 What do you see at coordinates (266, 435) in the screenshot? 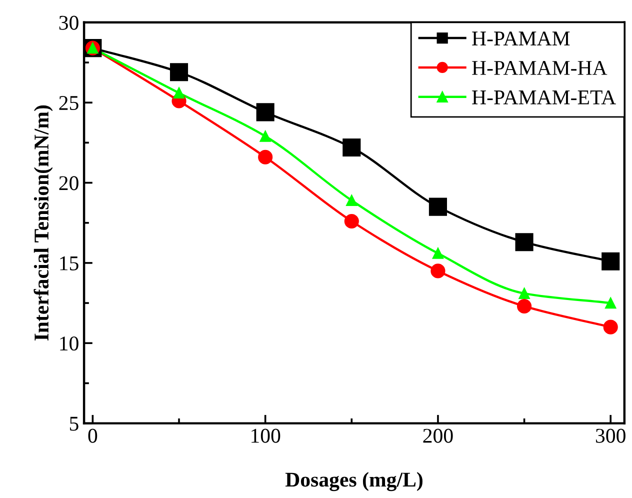
I see `x-tick-label: 100` at bounding box center [266, 435].